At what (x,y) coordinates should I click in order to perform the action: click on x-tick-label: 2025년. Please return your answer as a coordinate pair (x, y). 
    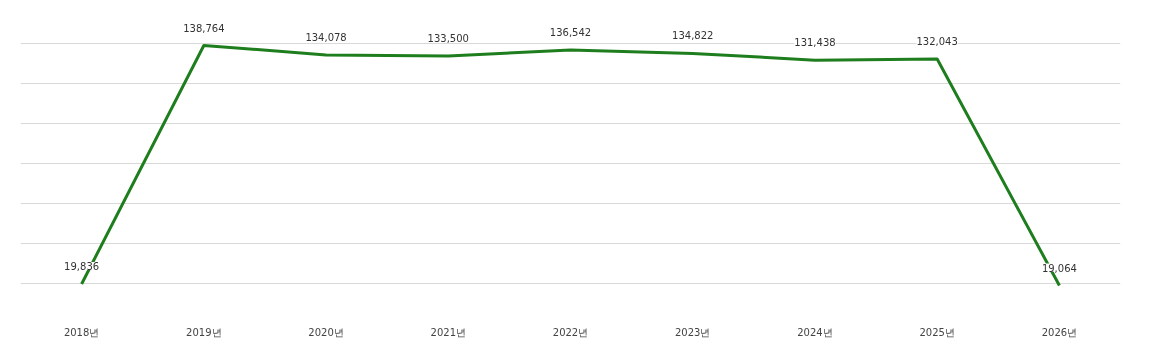
    Looking at the image, I should click on (937, 332).